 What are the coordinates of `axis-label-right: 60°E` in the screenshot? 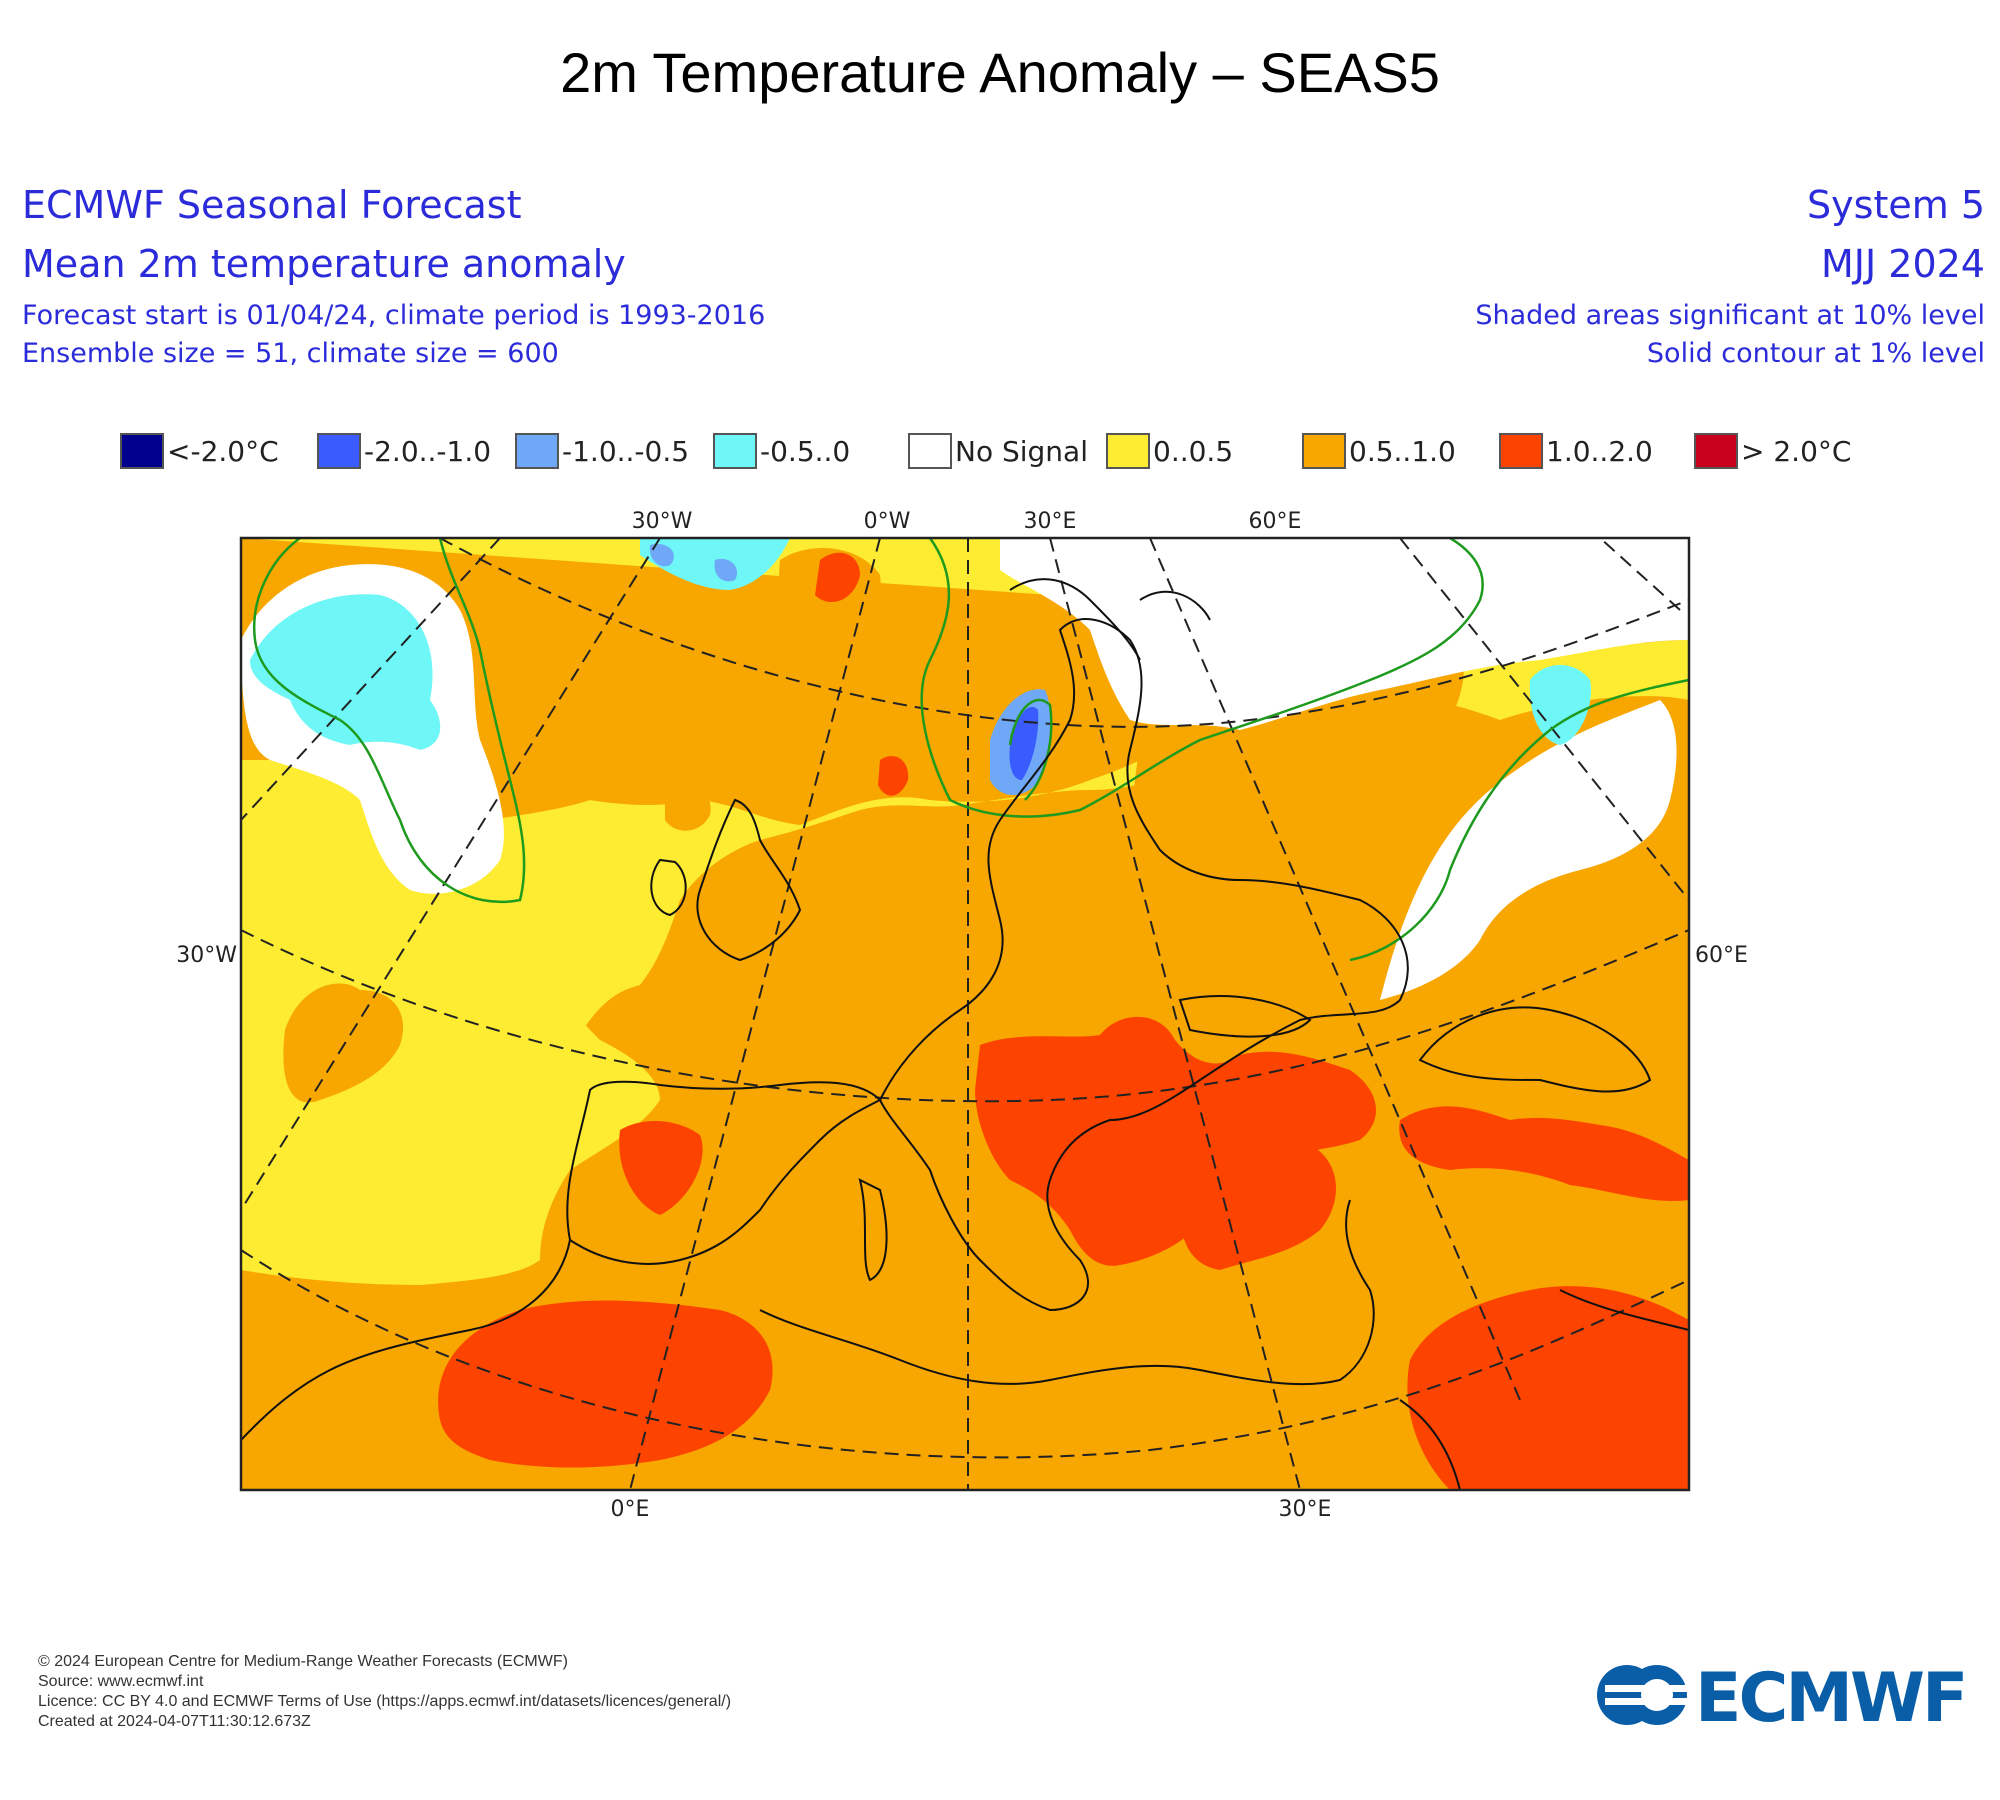 It's located at (1721, 955).